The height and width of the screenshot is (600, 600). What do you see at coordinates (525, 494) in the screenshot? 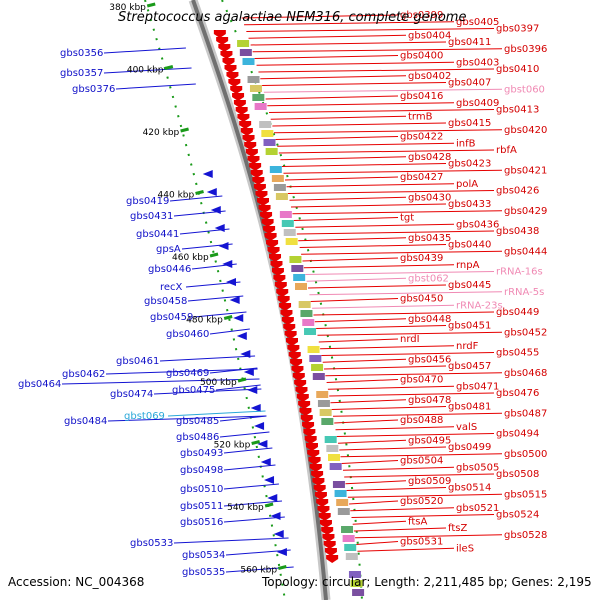
I see `gene-label-gbs0515: gbs0515` at bounding box center [525, 494].